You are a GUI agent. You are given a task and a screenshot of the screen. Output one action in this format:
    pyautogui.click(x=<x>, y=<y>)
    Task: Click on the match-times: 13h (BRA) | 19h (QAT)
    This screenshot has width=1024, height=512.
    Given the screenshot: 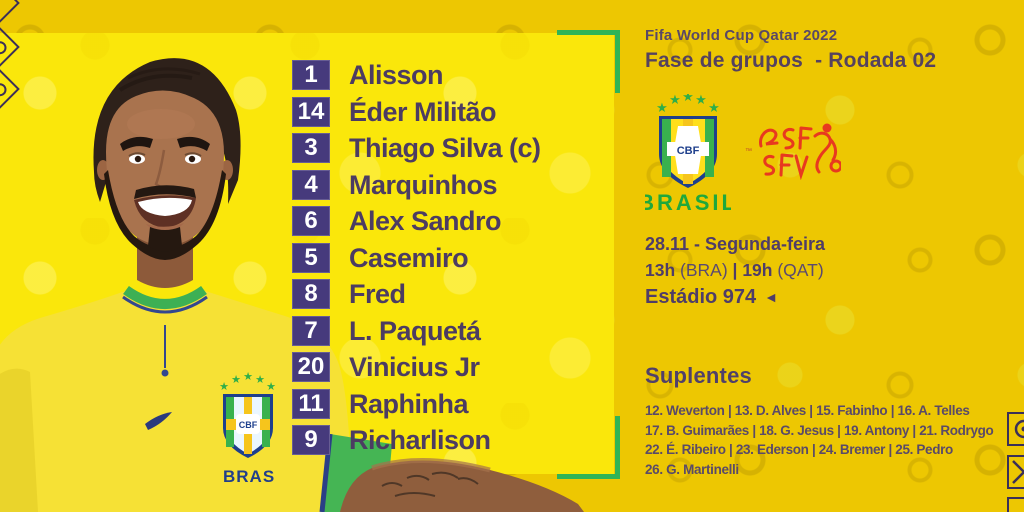 What is the action you would take?
    pyautogui.click(x=734, y=270)
    